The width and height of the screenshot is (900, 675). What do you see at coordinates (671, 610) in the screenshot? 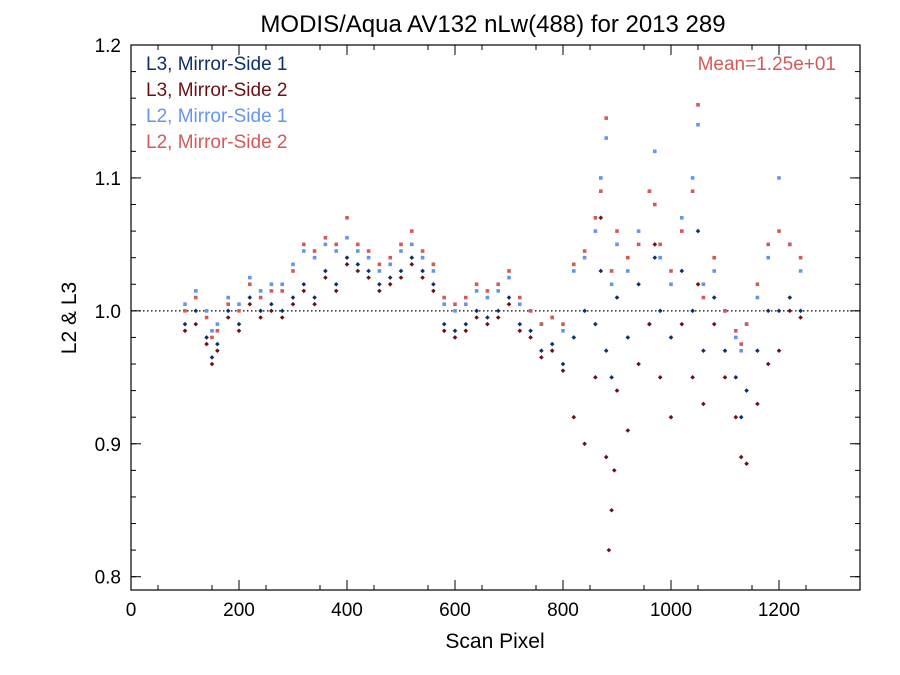
I see `x-tick-label: 1000` at bounding box center [671, 610].